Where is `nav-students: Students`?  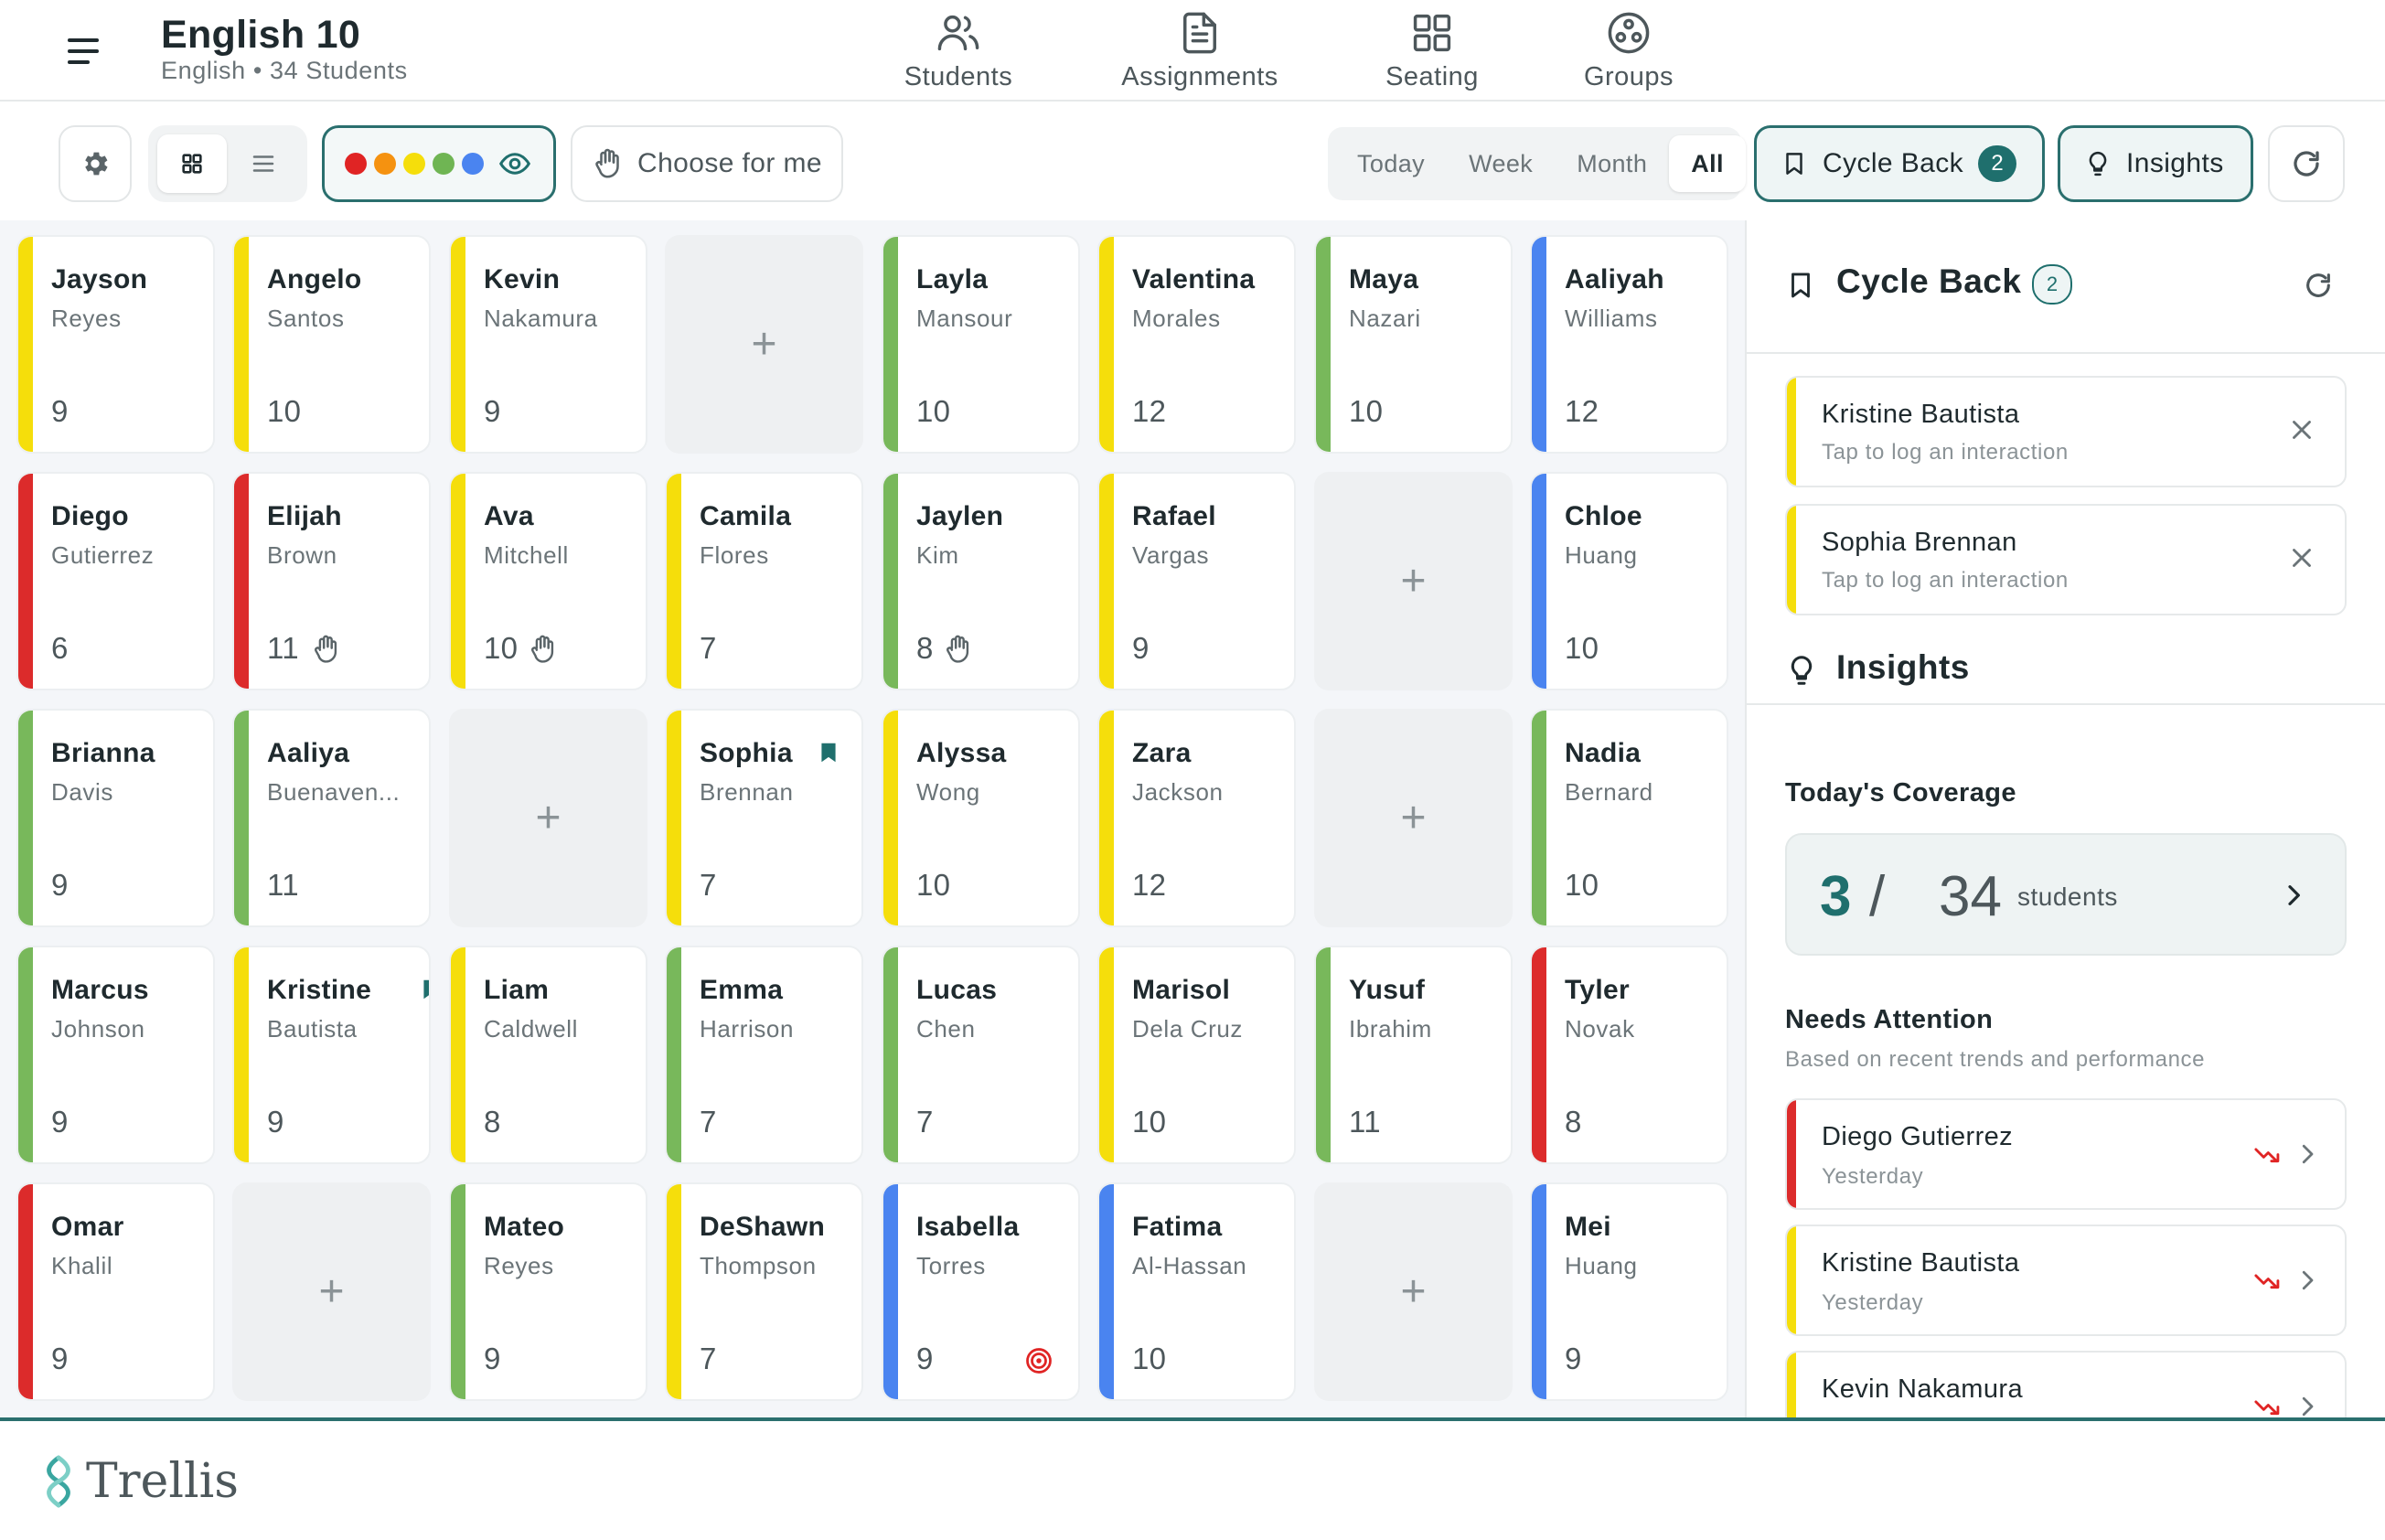
nav-students: Students is located at coordinates (958, 50).